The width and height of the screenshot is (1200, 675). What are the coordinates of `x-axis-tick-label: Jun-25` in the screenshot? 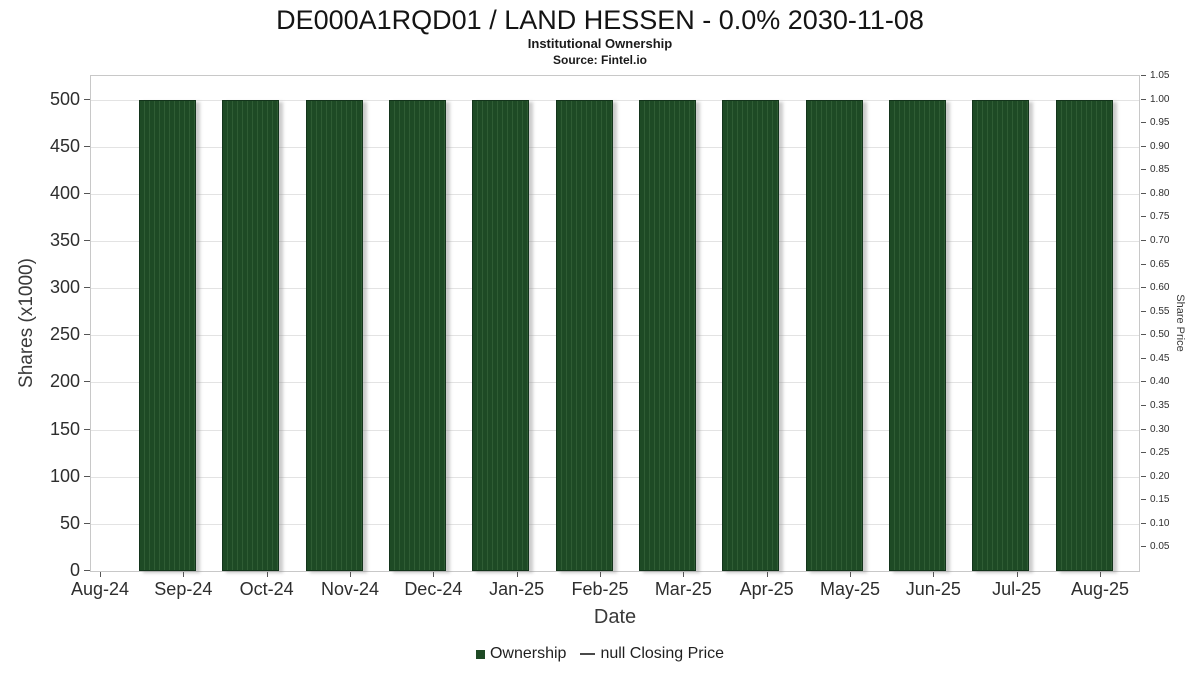 It's located at (933, 589).